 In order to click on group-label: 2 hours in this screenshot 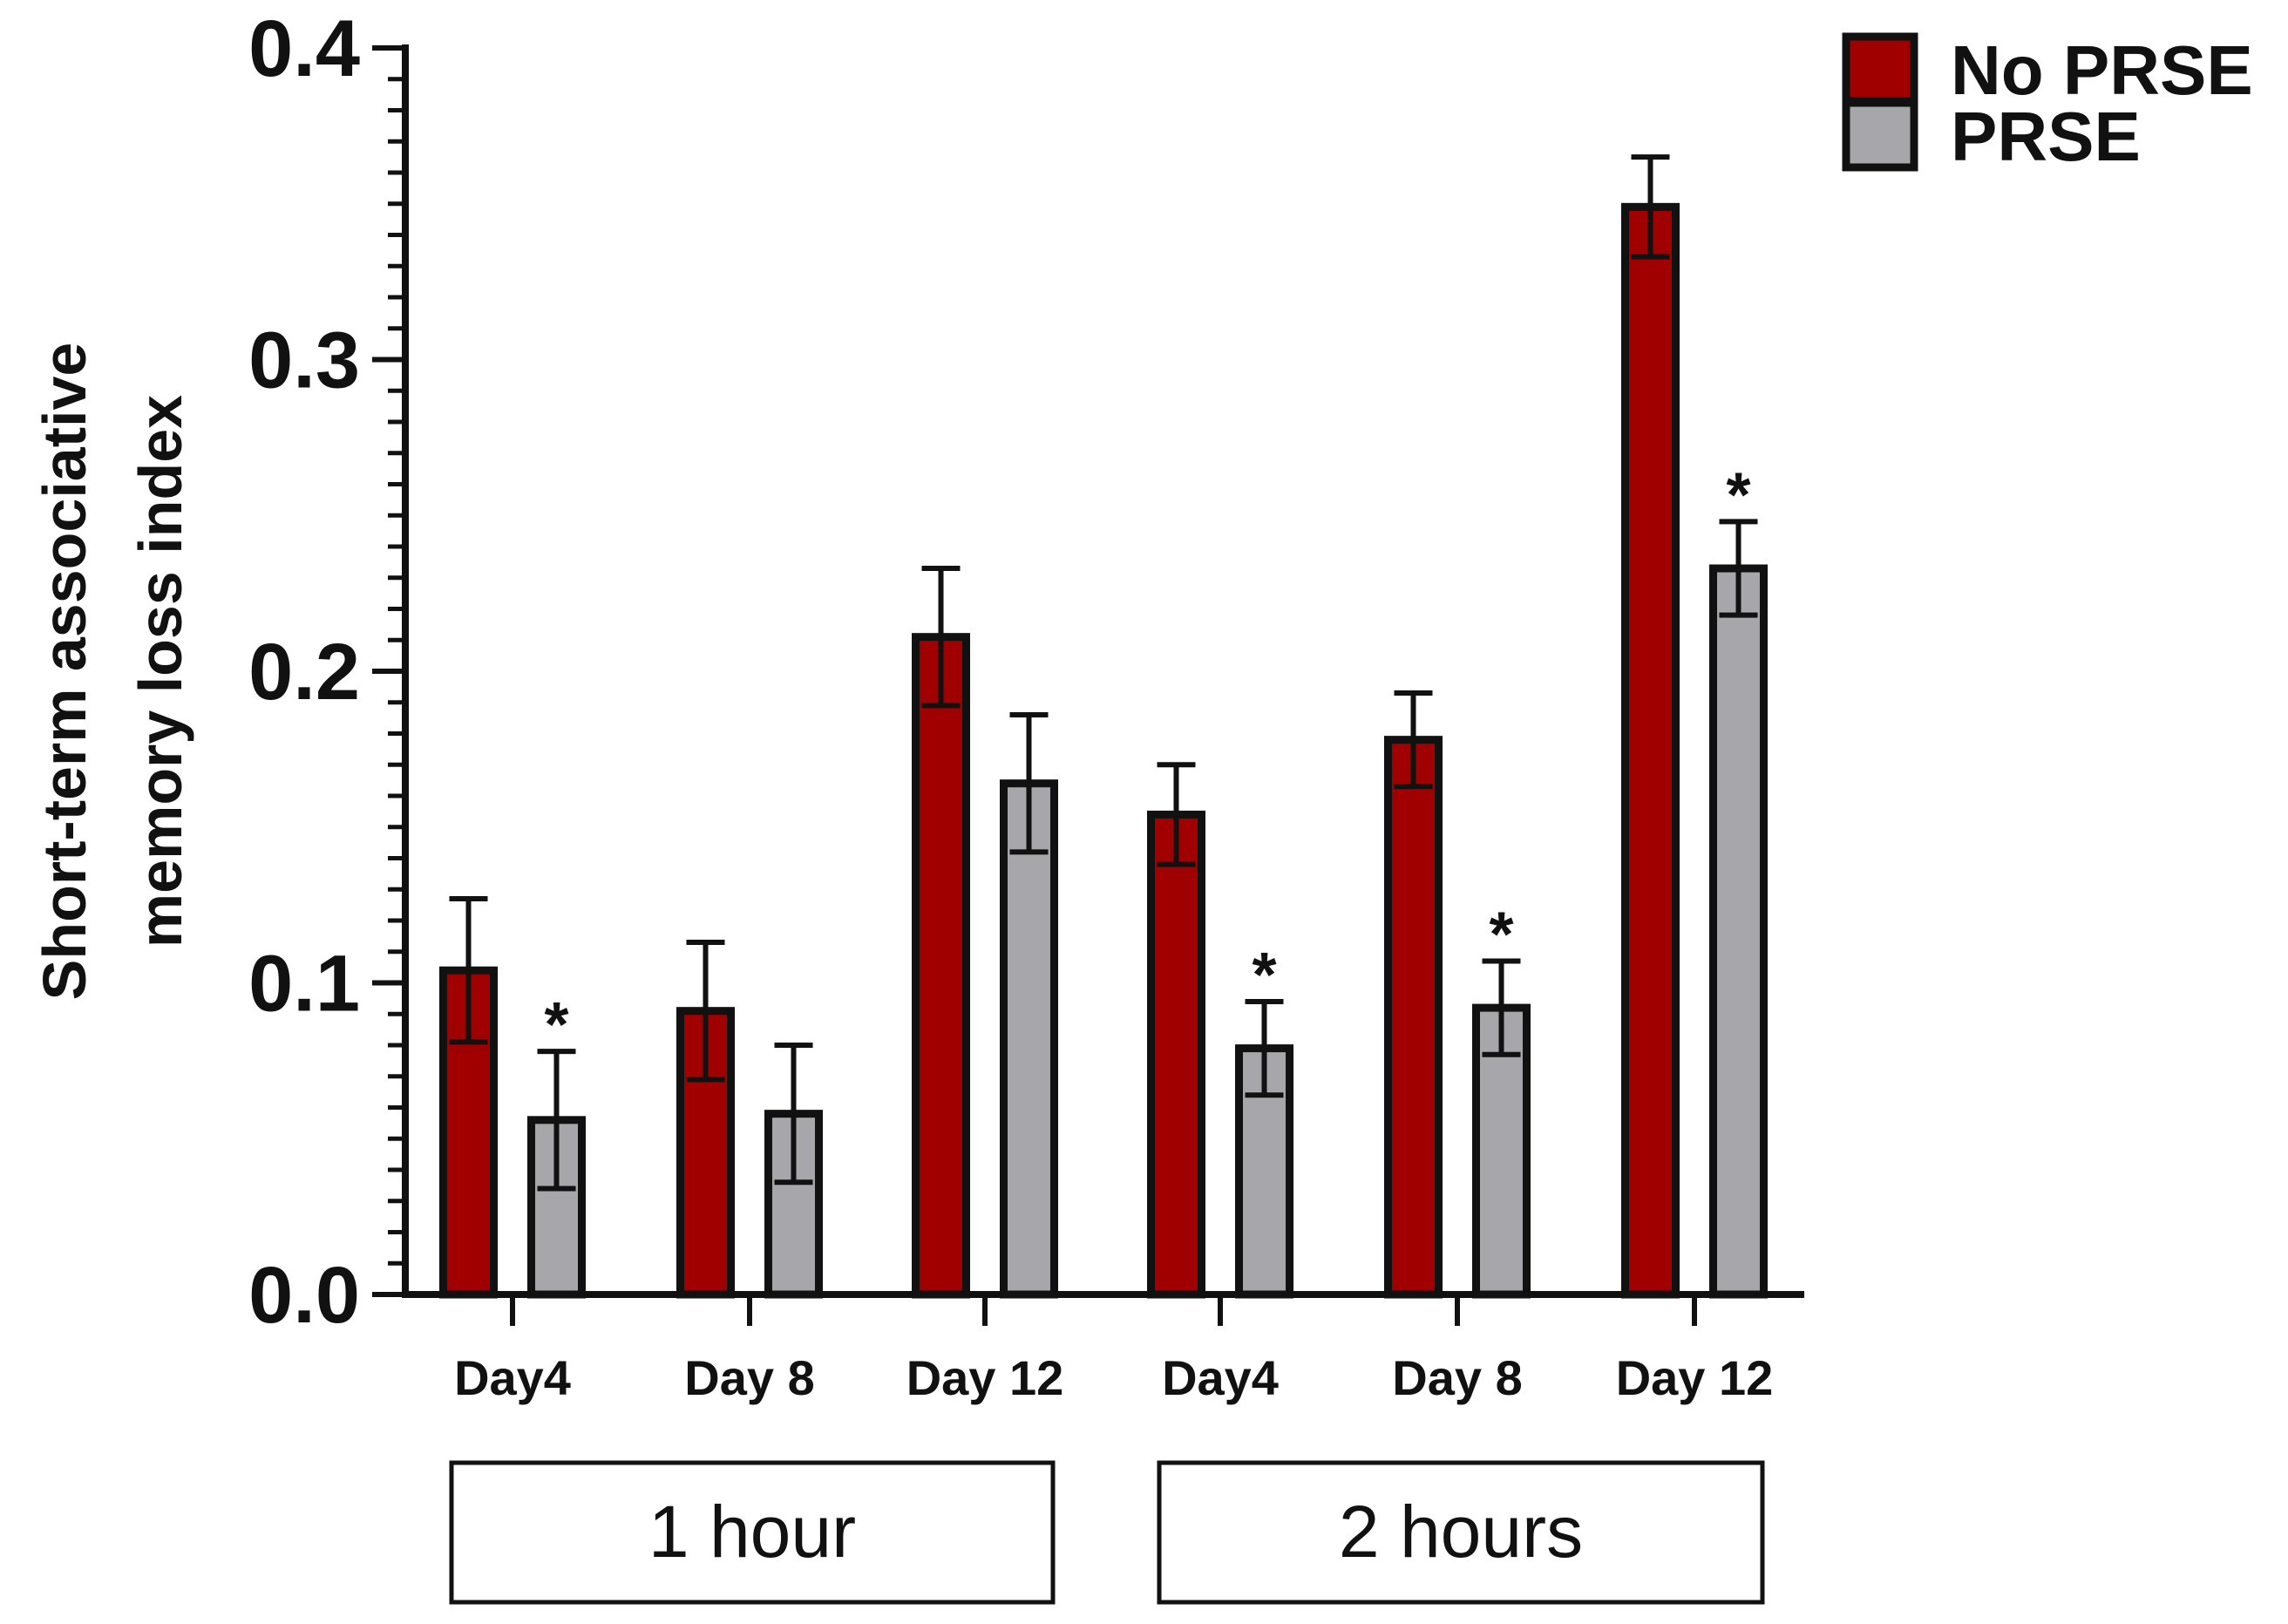, I will do `click(1461, 1532)`.